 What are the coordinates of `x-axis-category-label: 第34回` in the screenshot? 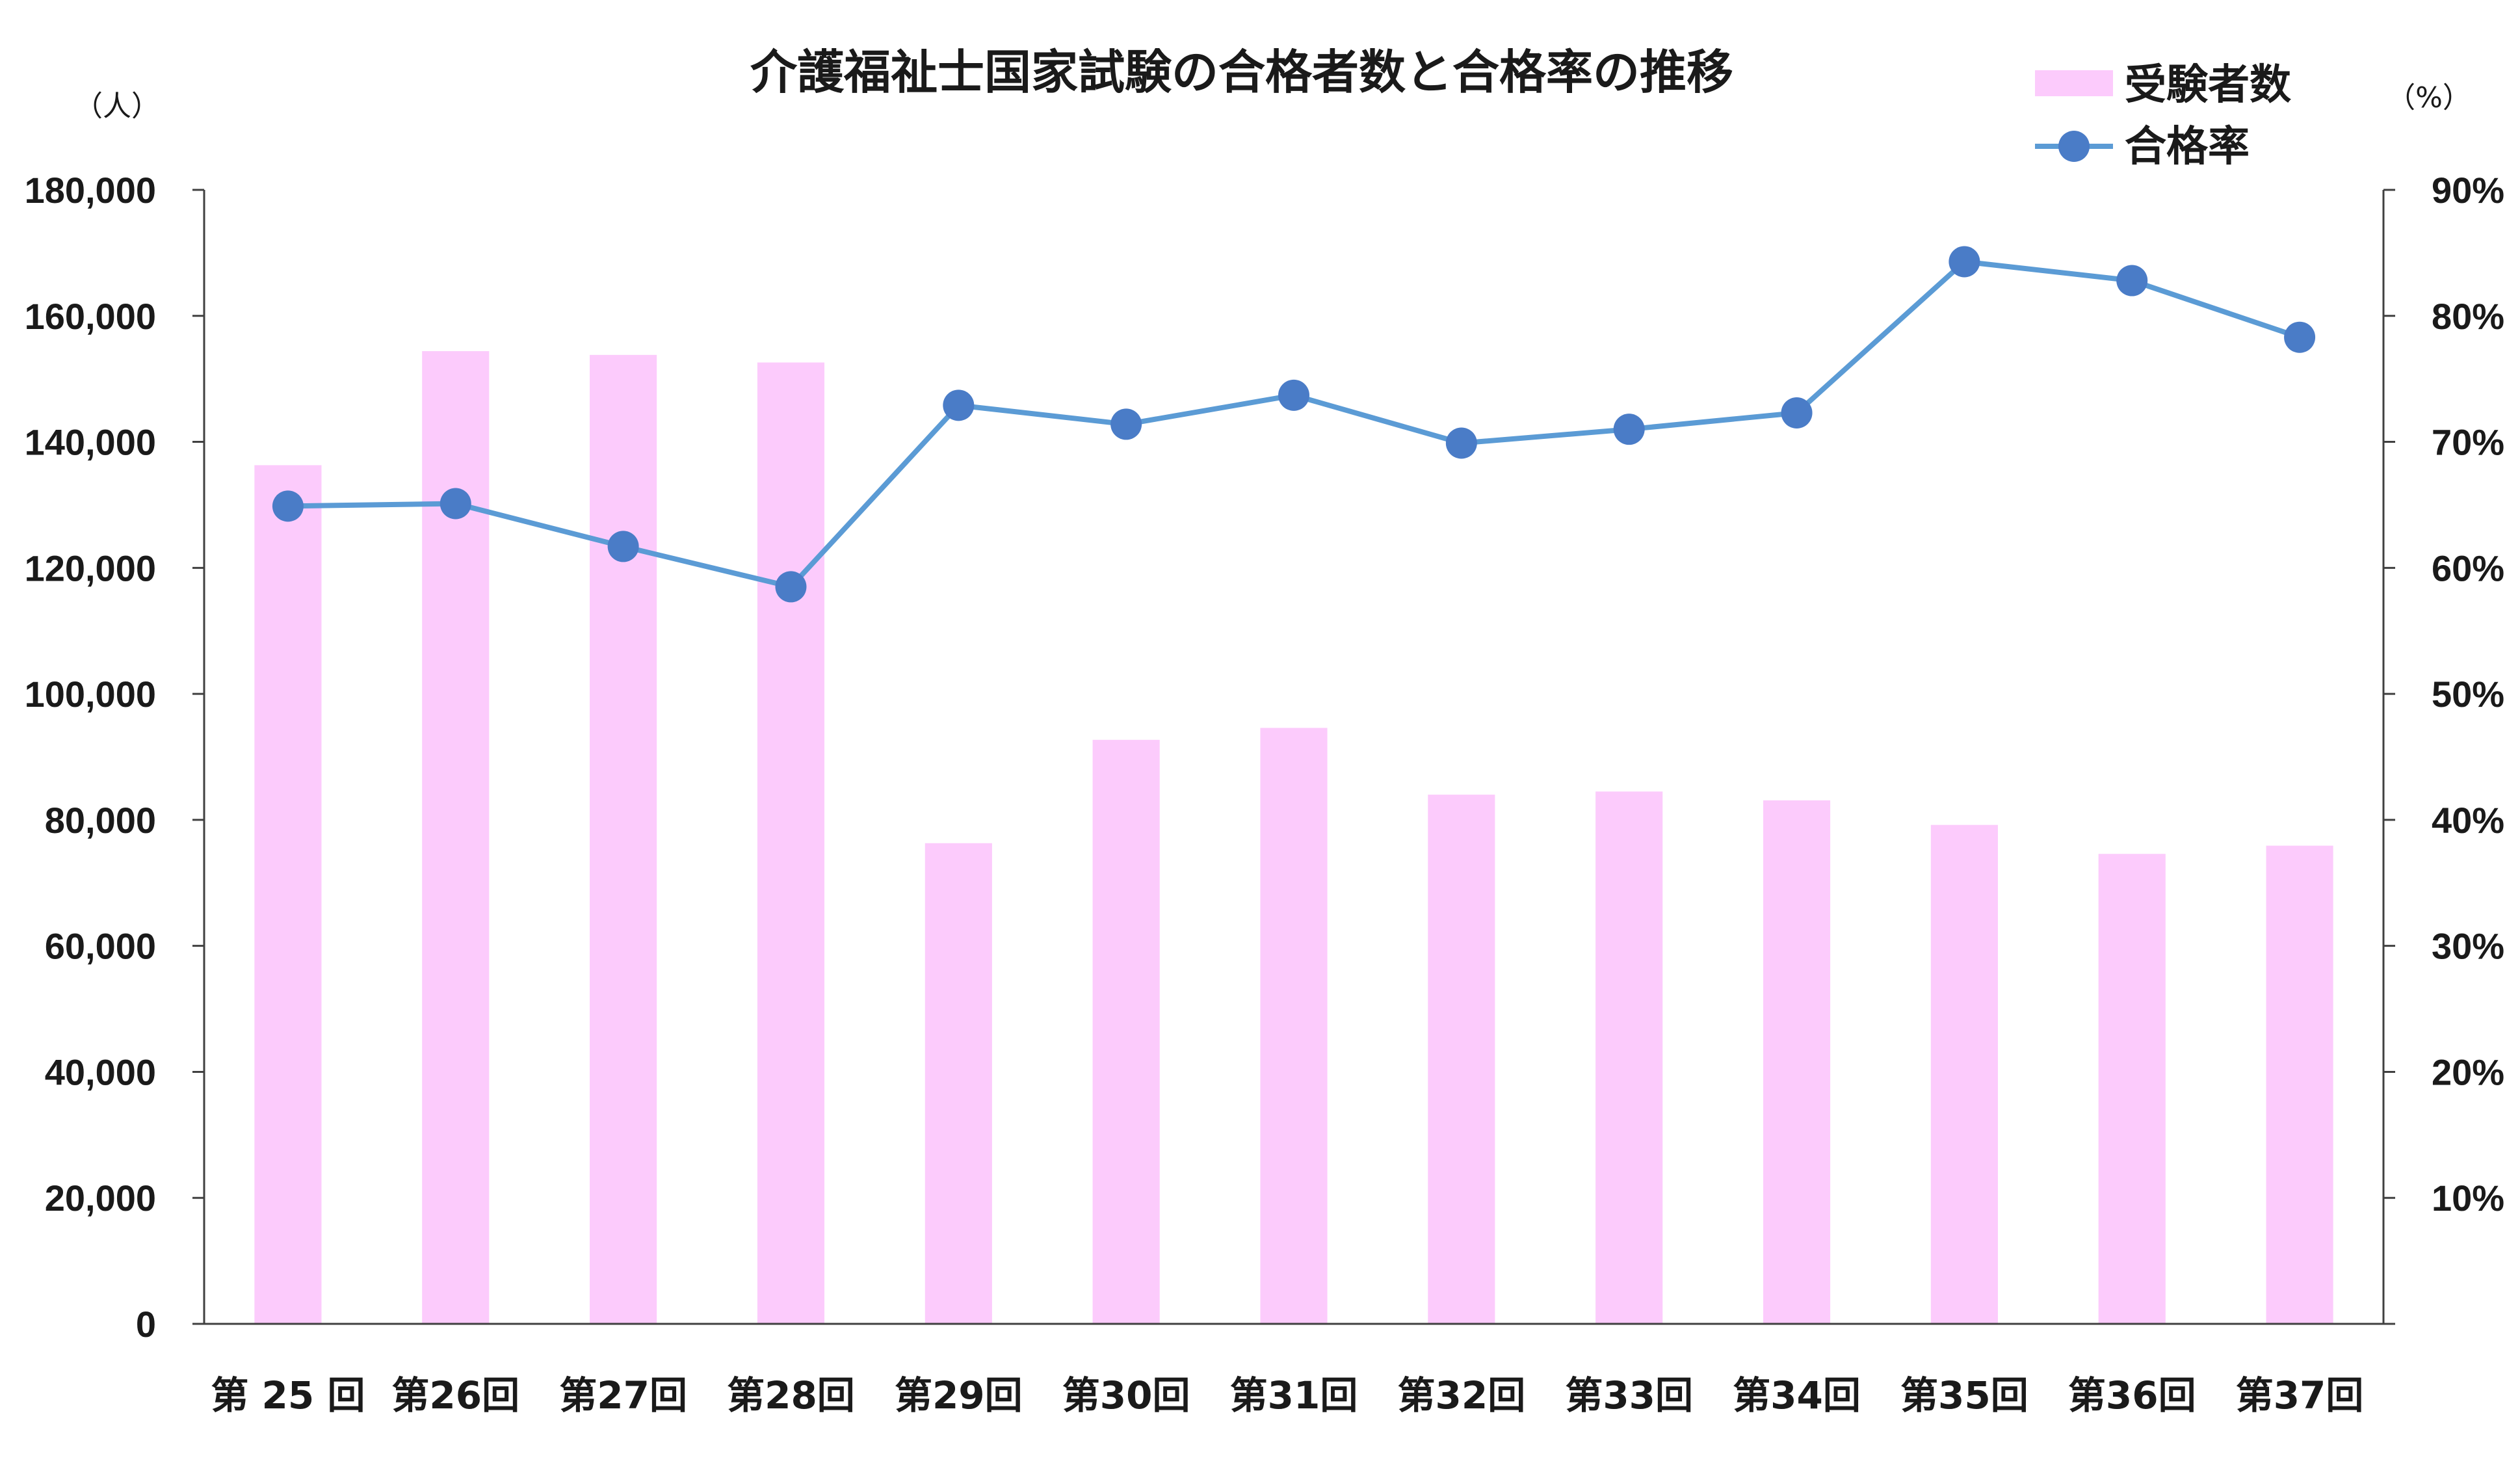 It's located at (1797, 1395).